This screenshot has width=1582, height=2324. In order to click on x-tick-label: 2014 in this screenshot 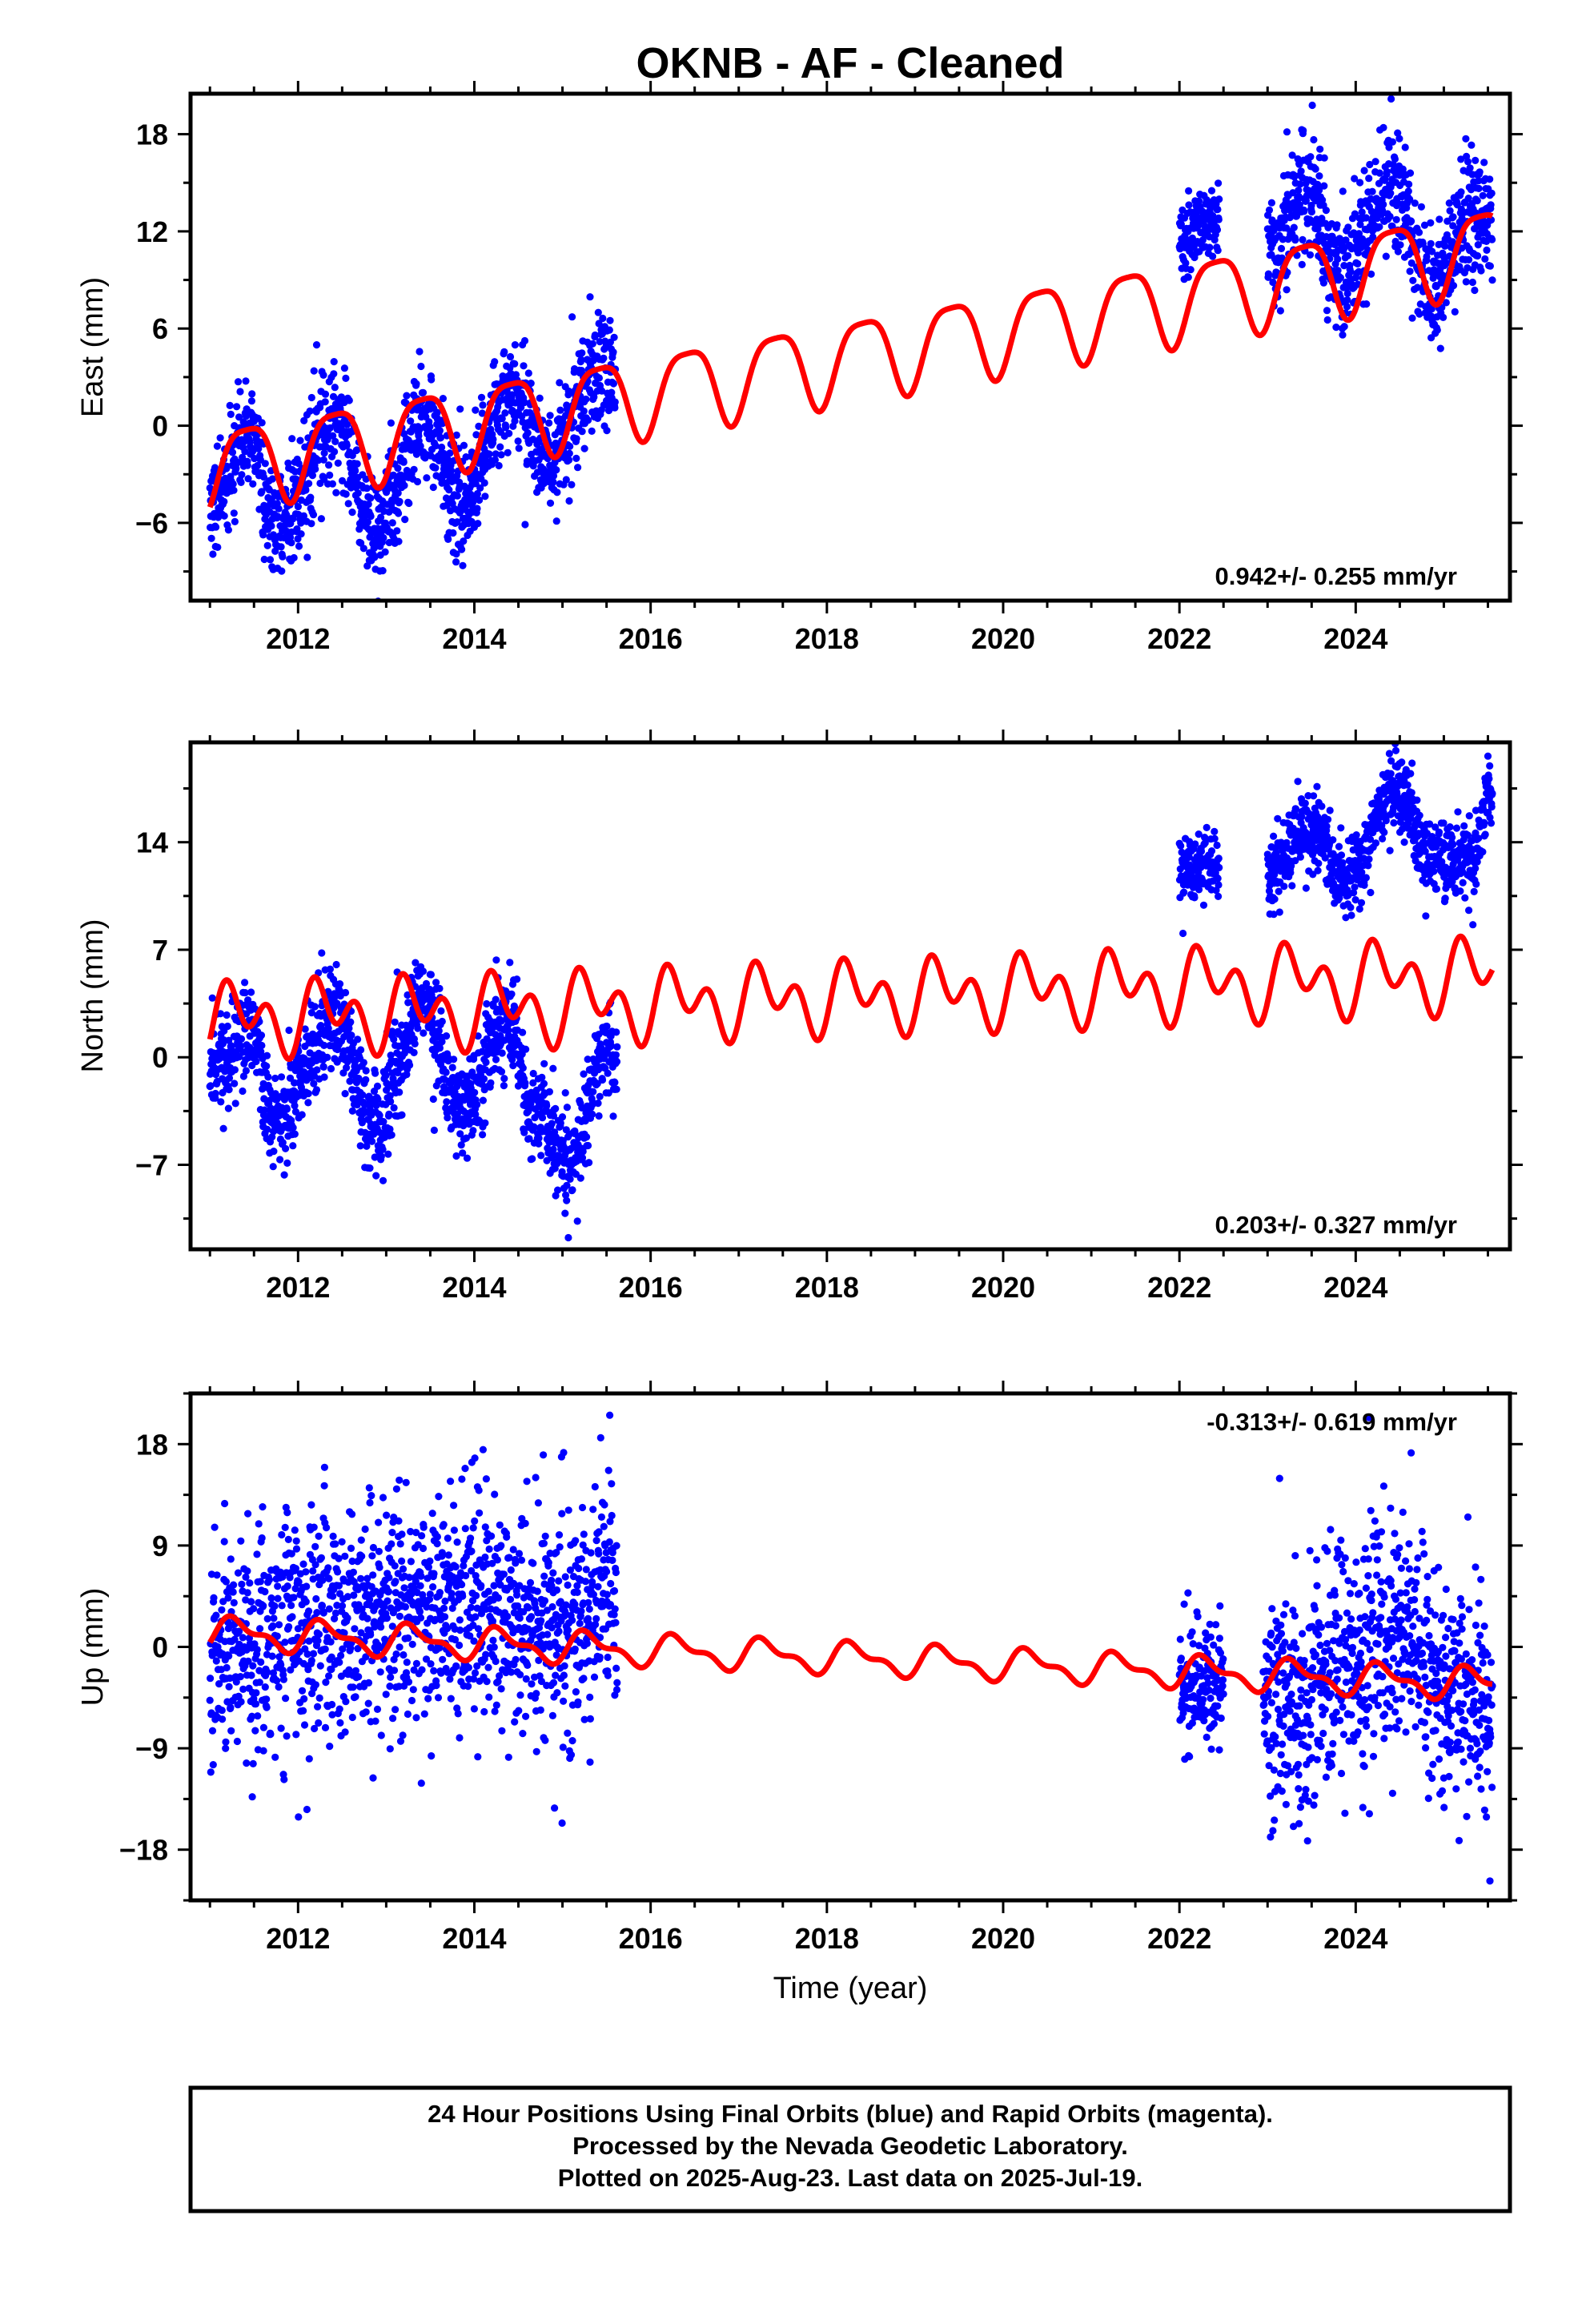, I will do `click(474, 1287)`.